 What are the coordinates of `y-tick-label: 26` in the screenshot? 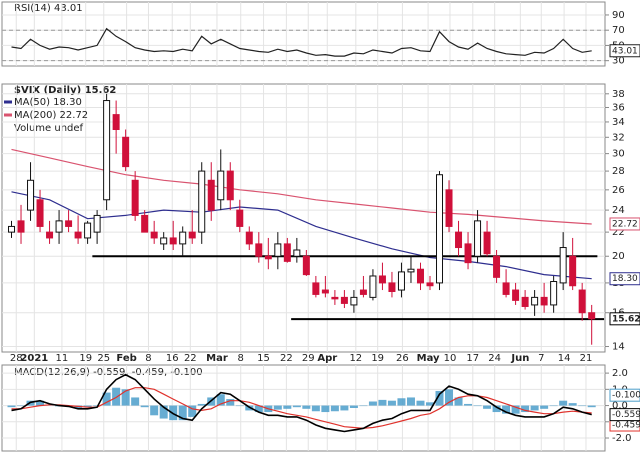 It's located at (618, 190).